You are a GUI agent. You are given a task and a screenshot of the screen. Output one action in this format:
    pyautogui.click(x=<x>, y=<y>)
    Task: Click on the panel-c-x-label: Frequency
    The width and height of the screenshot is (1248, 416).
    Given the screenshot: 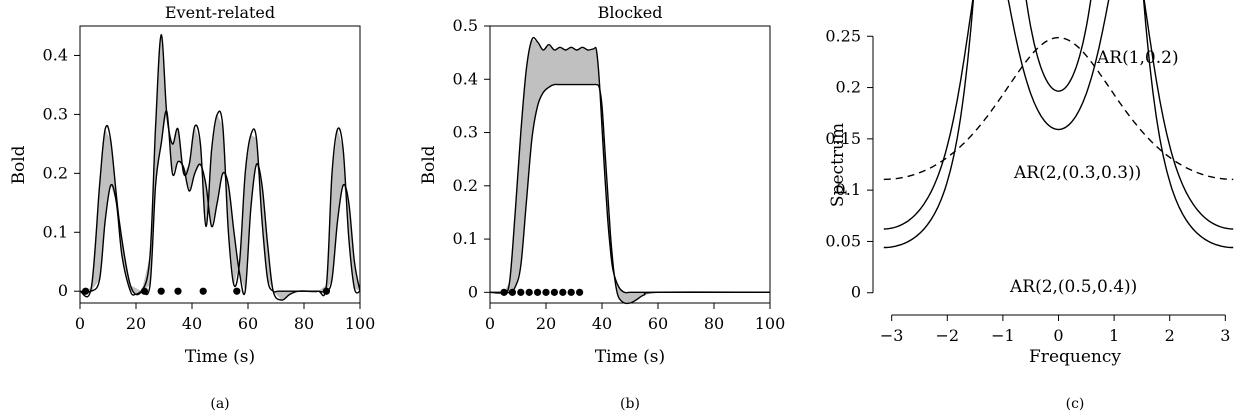 What is the action you would take?
    pyautogui.click(x=1075, y=357)
    